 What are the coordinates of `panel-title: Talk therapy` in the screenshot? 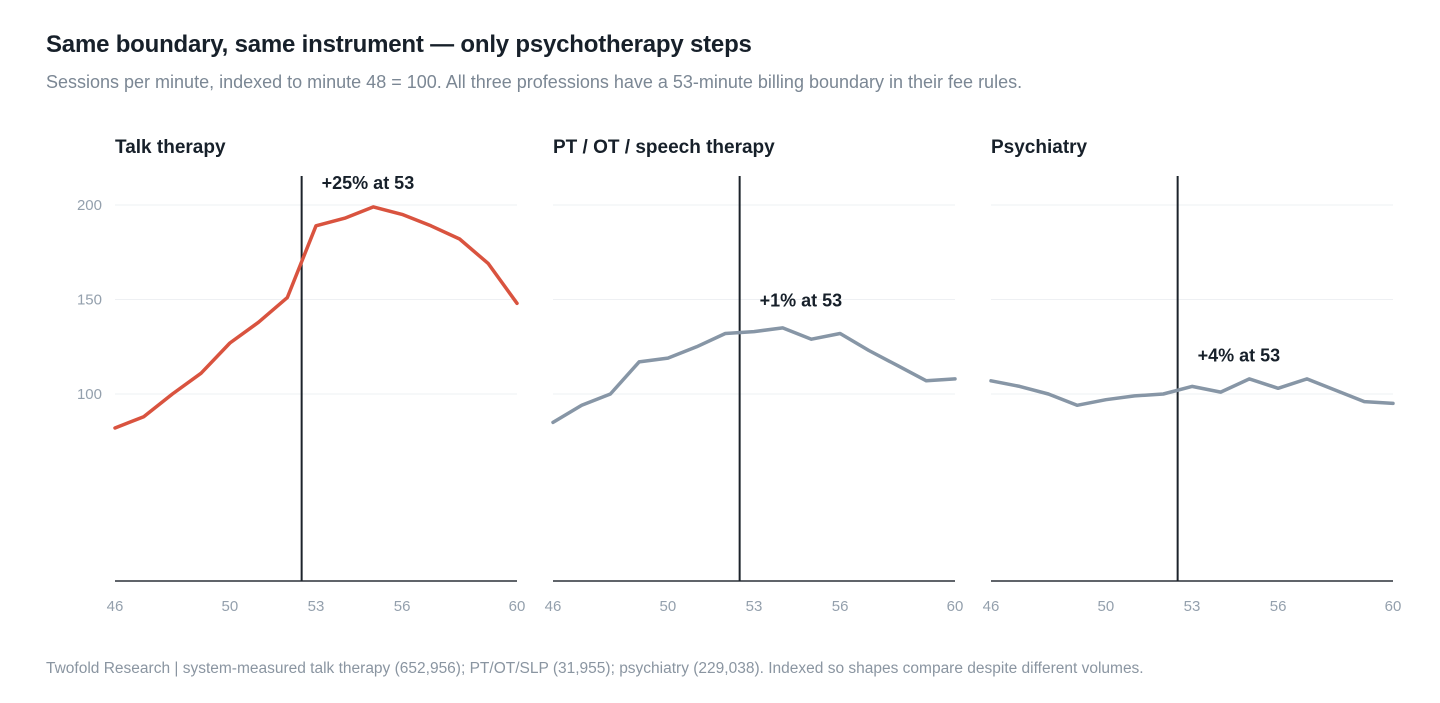 It's located at (170, 147).